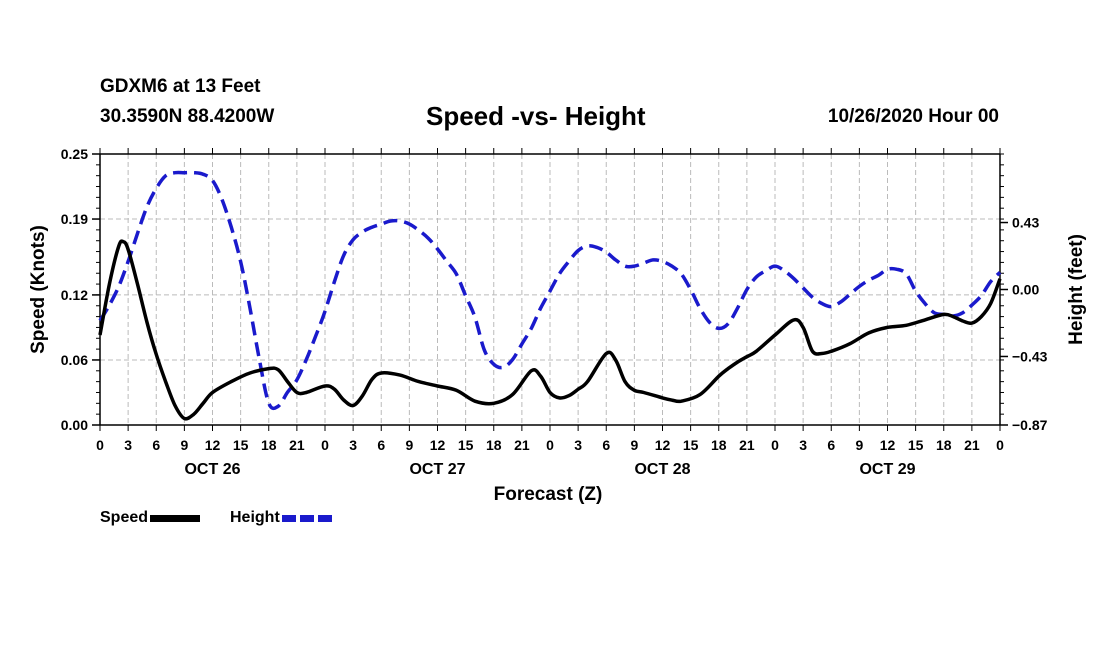 The width and height of the screenshot is (1100, 650). Describe the element at coordinates (255, 517) in the screenshot. I see `legend-height-label: Height` at that location.